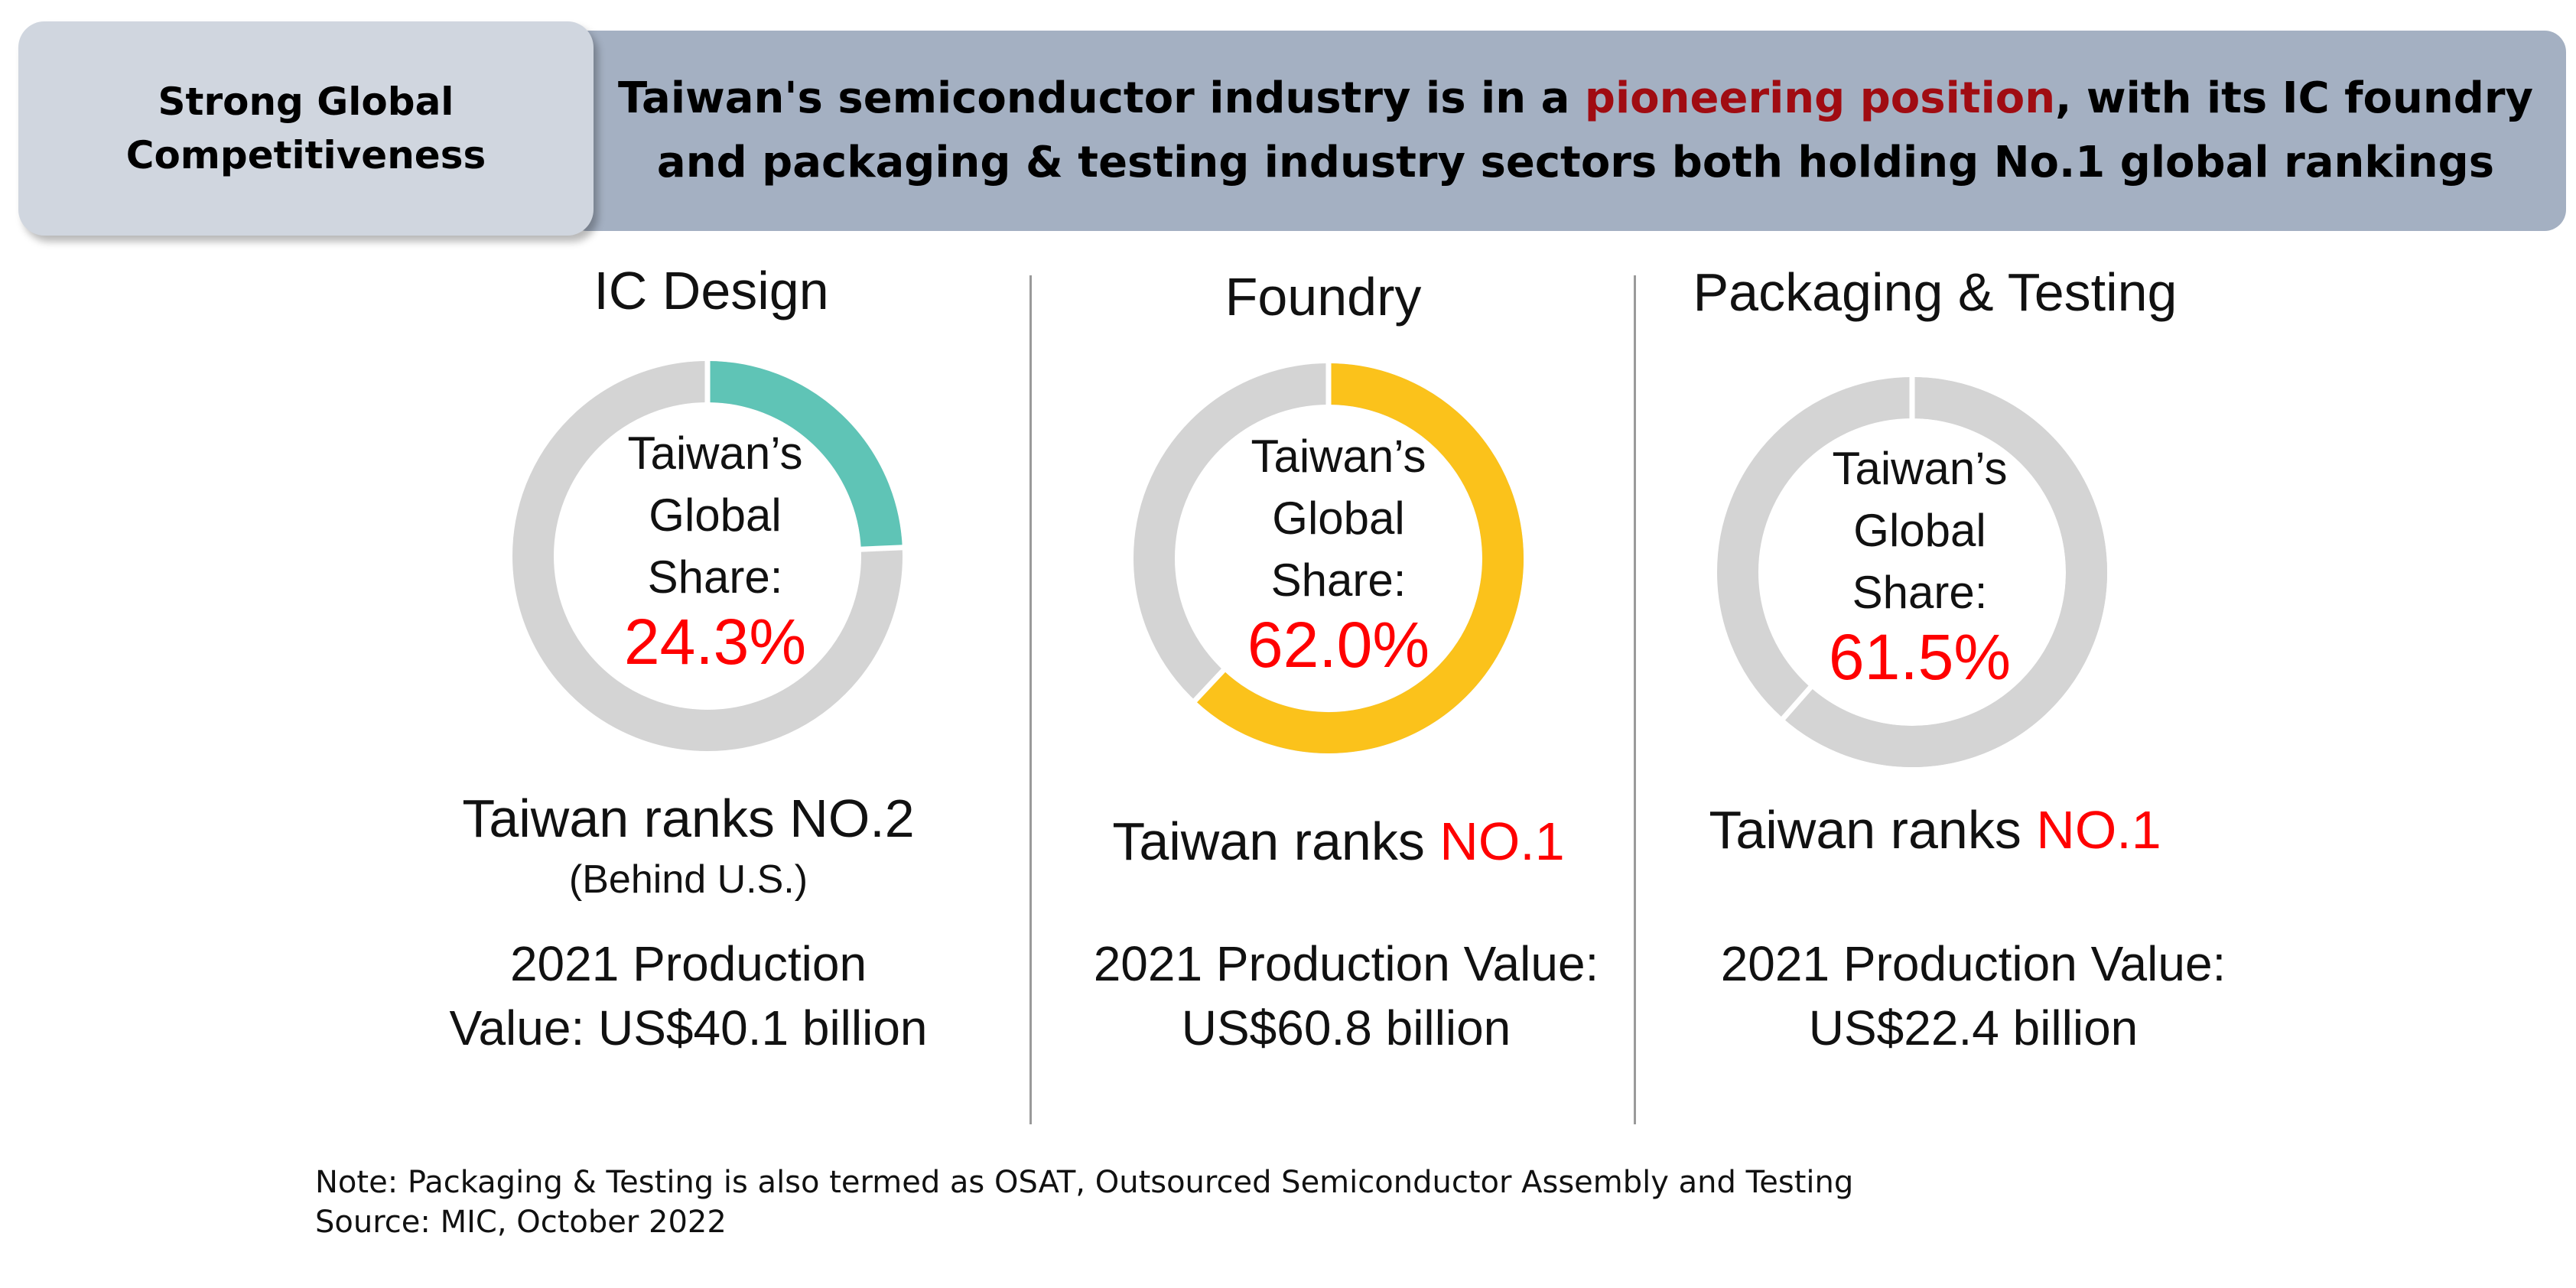  Describe the element at coordinates (711, 290) in the screenshot. I see `chart-title-ic-design: IC Design` at that location.